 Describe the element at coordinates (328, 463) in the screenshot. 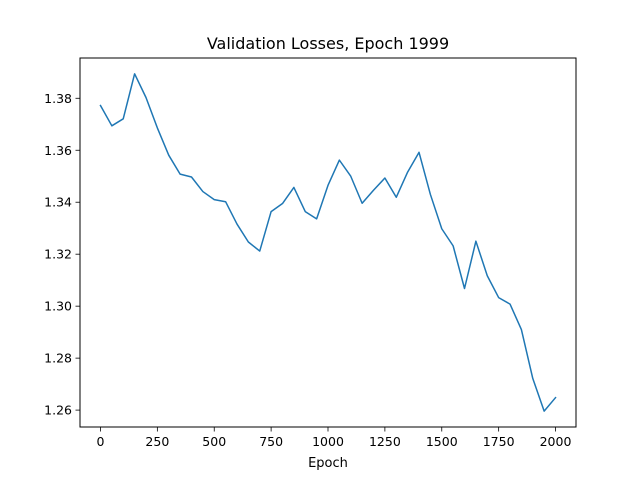

I see `x-axis-label: Epoch` at that location.